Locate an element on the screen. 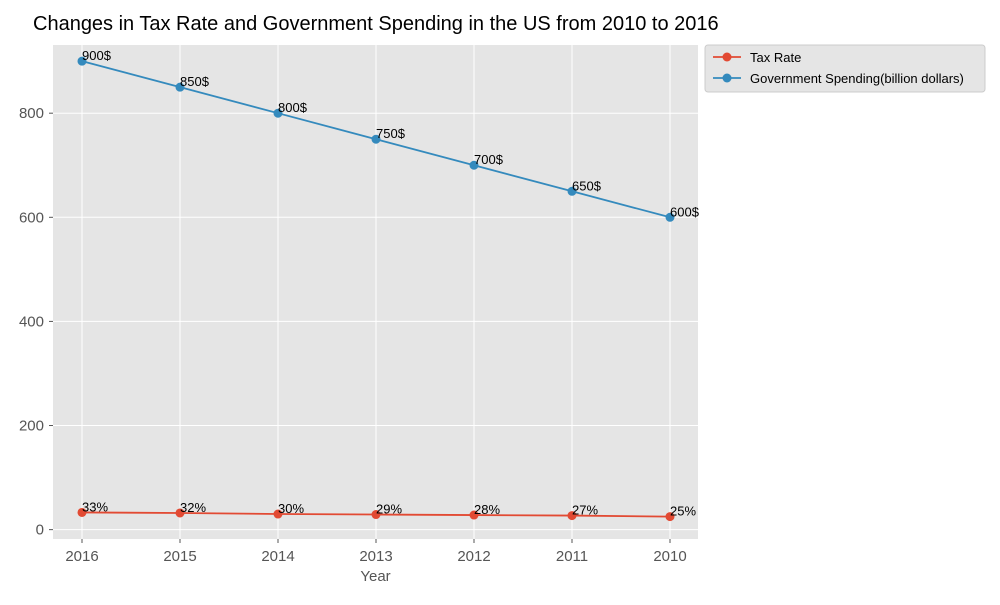  x-tick-label: 2015 is located at coordinates (179, 556).